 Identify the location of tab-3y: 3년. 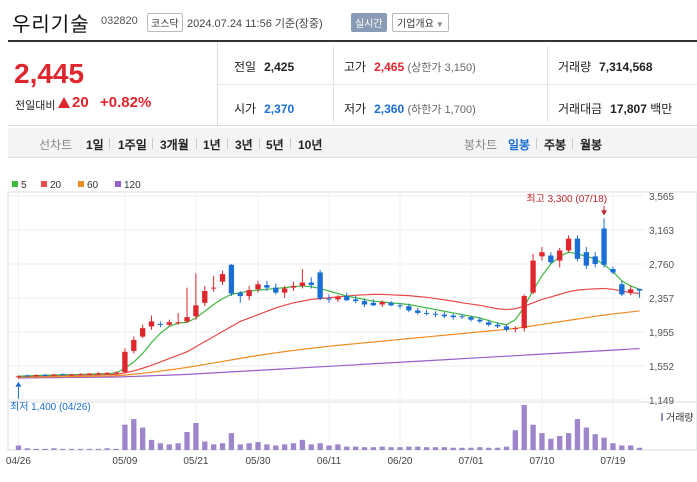
(244, 145).